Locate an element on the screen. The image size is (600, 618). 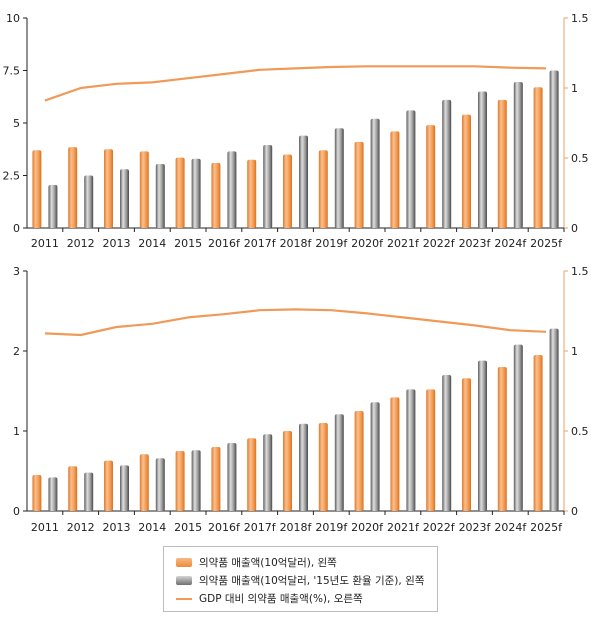
legend-swatch-line is located at coordinates (184, 598).